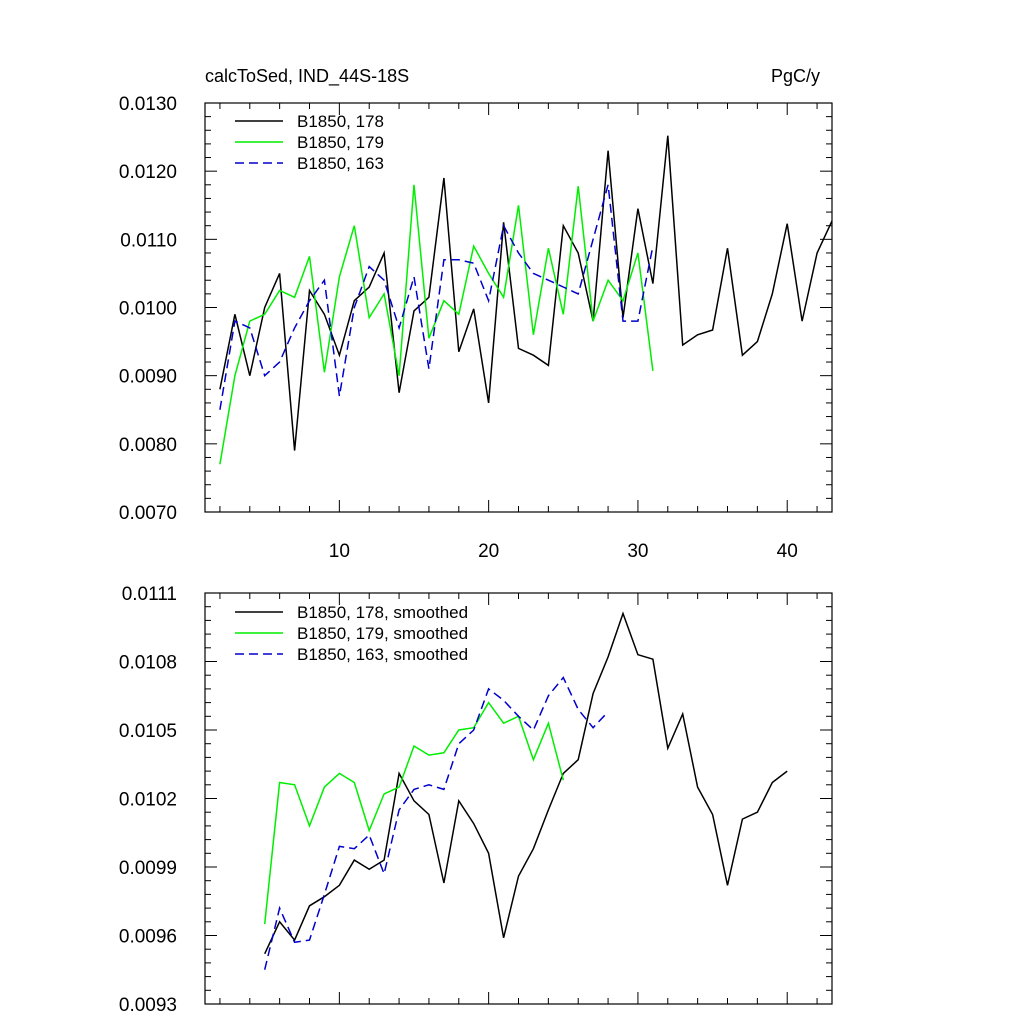 This screenshot has width=1024, height=1024. I want to click on y-tick-label: 0.0093, so click(148, 1005).